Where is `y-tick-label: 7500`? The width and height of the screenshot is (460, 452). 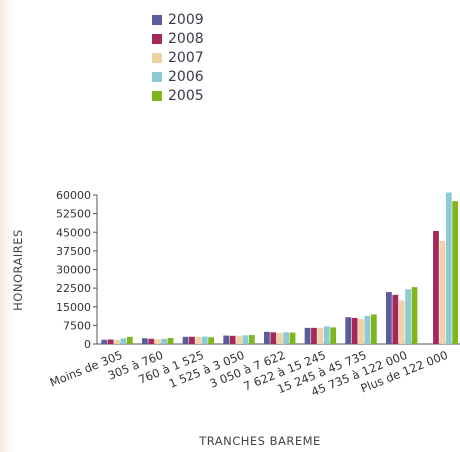 y-tick-label: 7500 is located at coordinates (77, 325).